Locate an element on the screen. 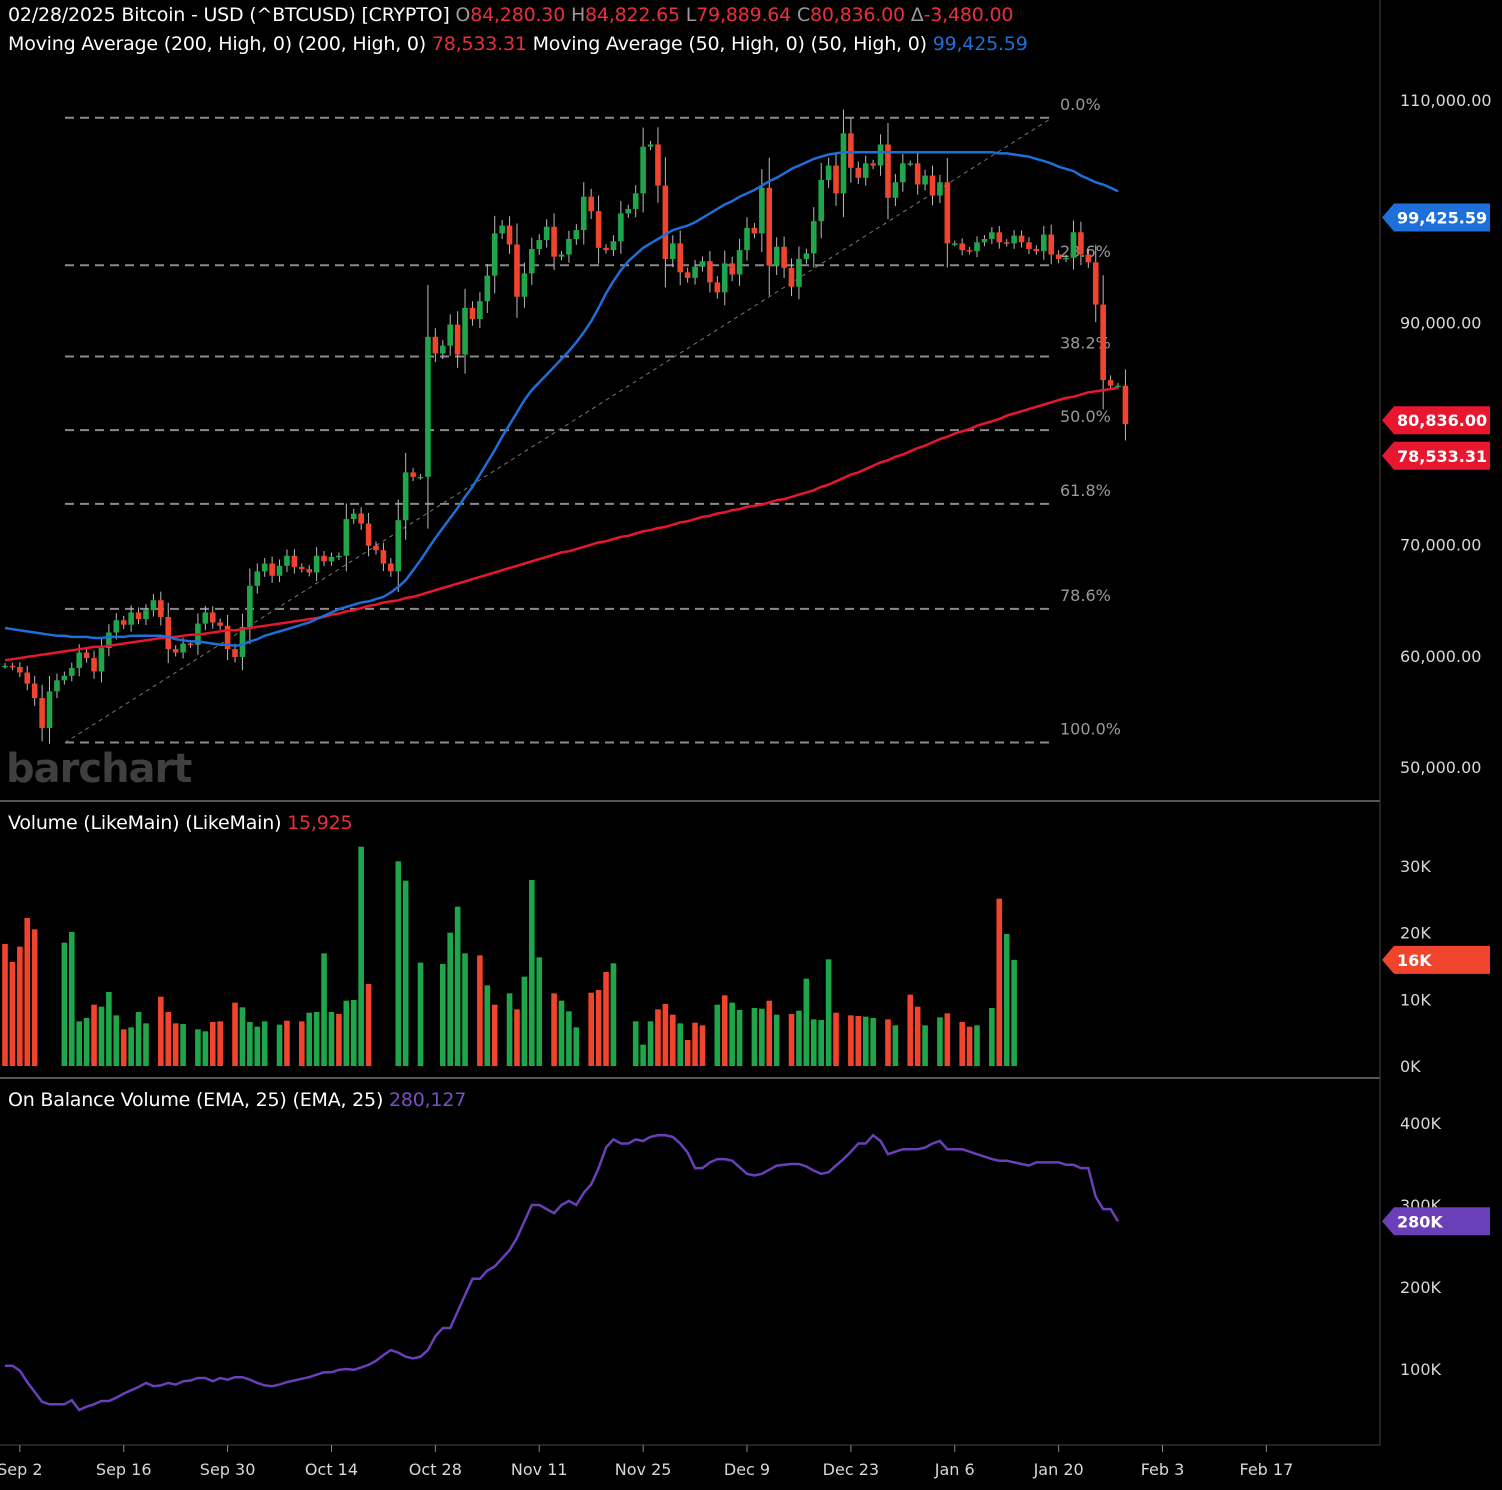 This screenshot has width=1502, height=1490. fib-level-label: 50.0% is located at coordinates (1085, 416).